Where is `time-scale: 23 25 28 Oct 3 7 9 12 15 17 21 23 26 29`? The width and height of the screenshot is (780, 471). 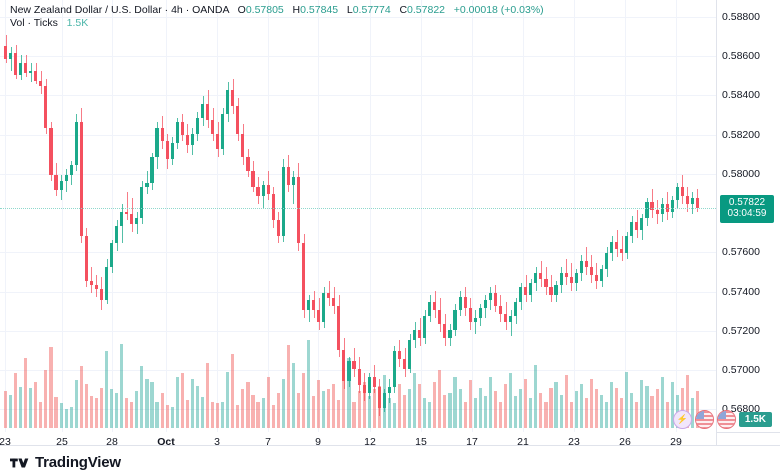 time-scale: 23 25 28 Oct 3 7 9 12 15 17 21 23 26 29 is located at coordinates (358, 443).